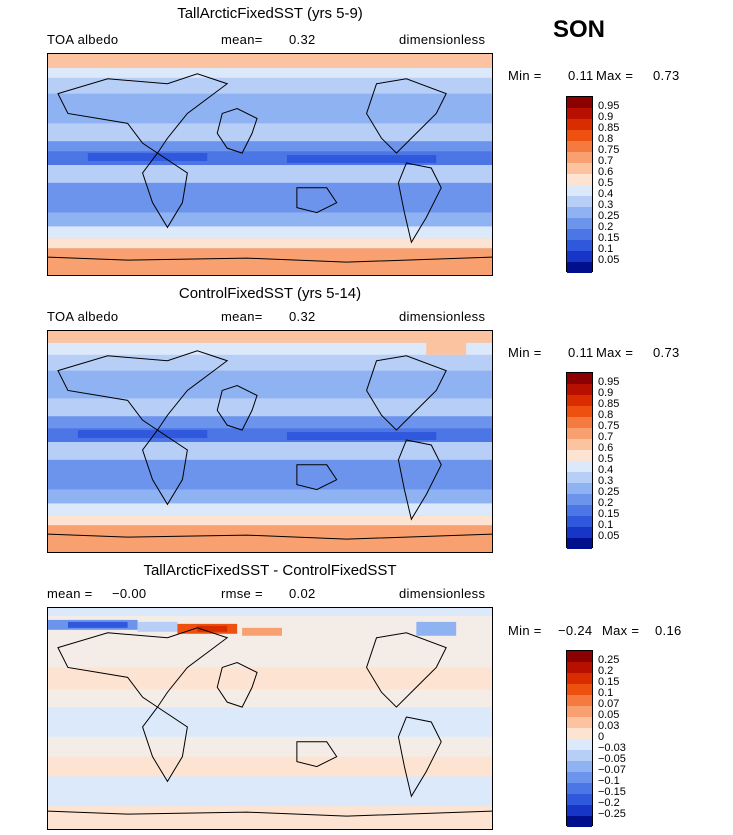 The image size is (733, 835). I want to click on colorbar-tick-label: −0.1, so click(609, 781).